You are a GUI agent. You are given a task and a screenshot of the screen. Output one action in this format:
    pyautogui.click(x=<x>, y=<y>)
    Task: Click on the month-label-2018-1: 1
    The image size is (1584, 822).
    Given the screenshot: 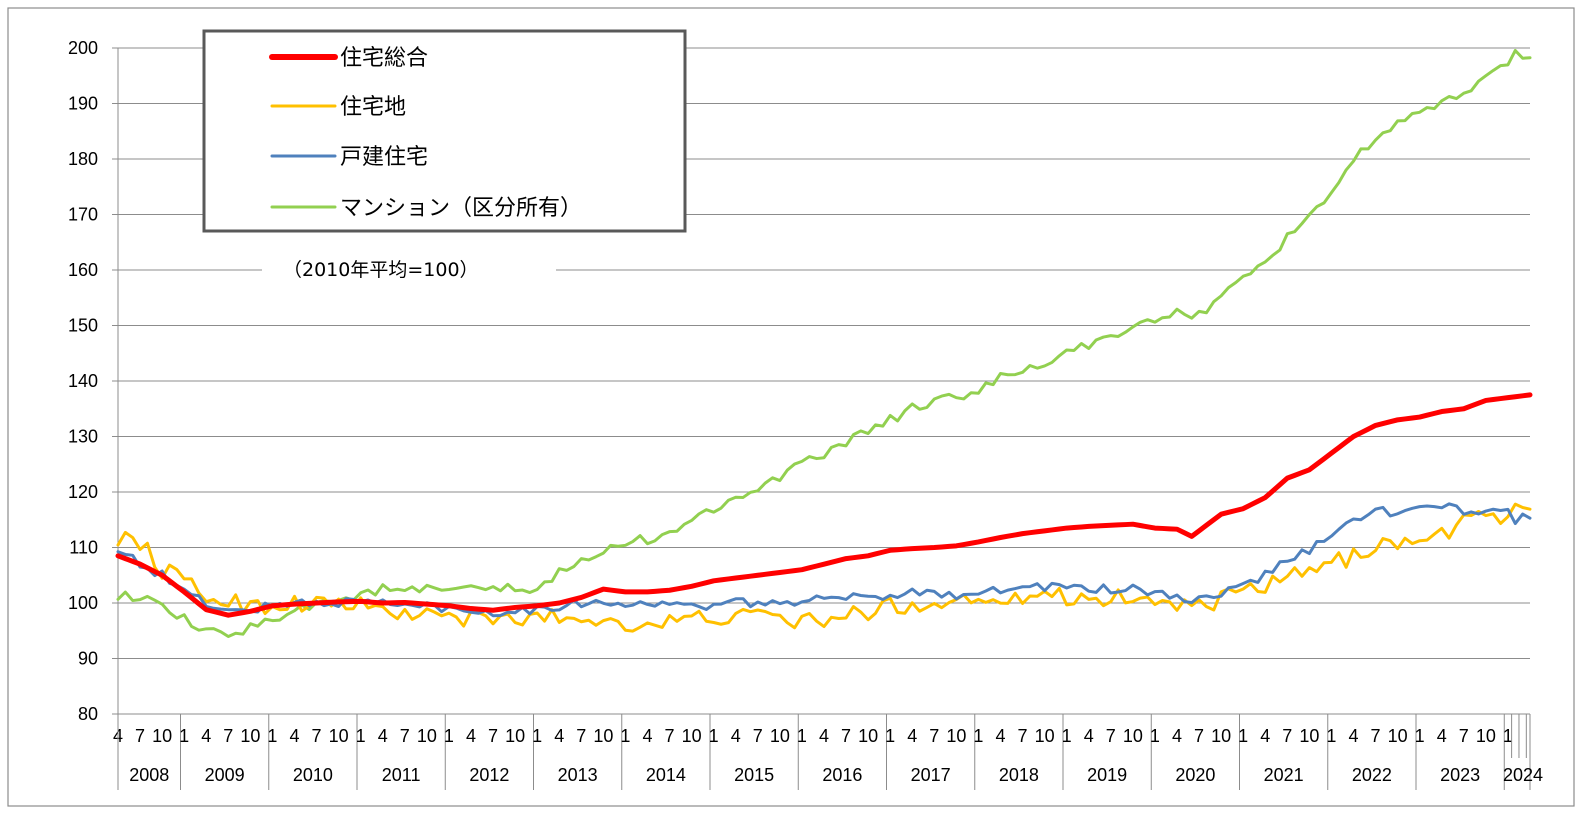 What is the action you would take?
    pyautogui.click(x=978, y=736)
    